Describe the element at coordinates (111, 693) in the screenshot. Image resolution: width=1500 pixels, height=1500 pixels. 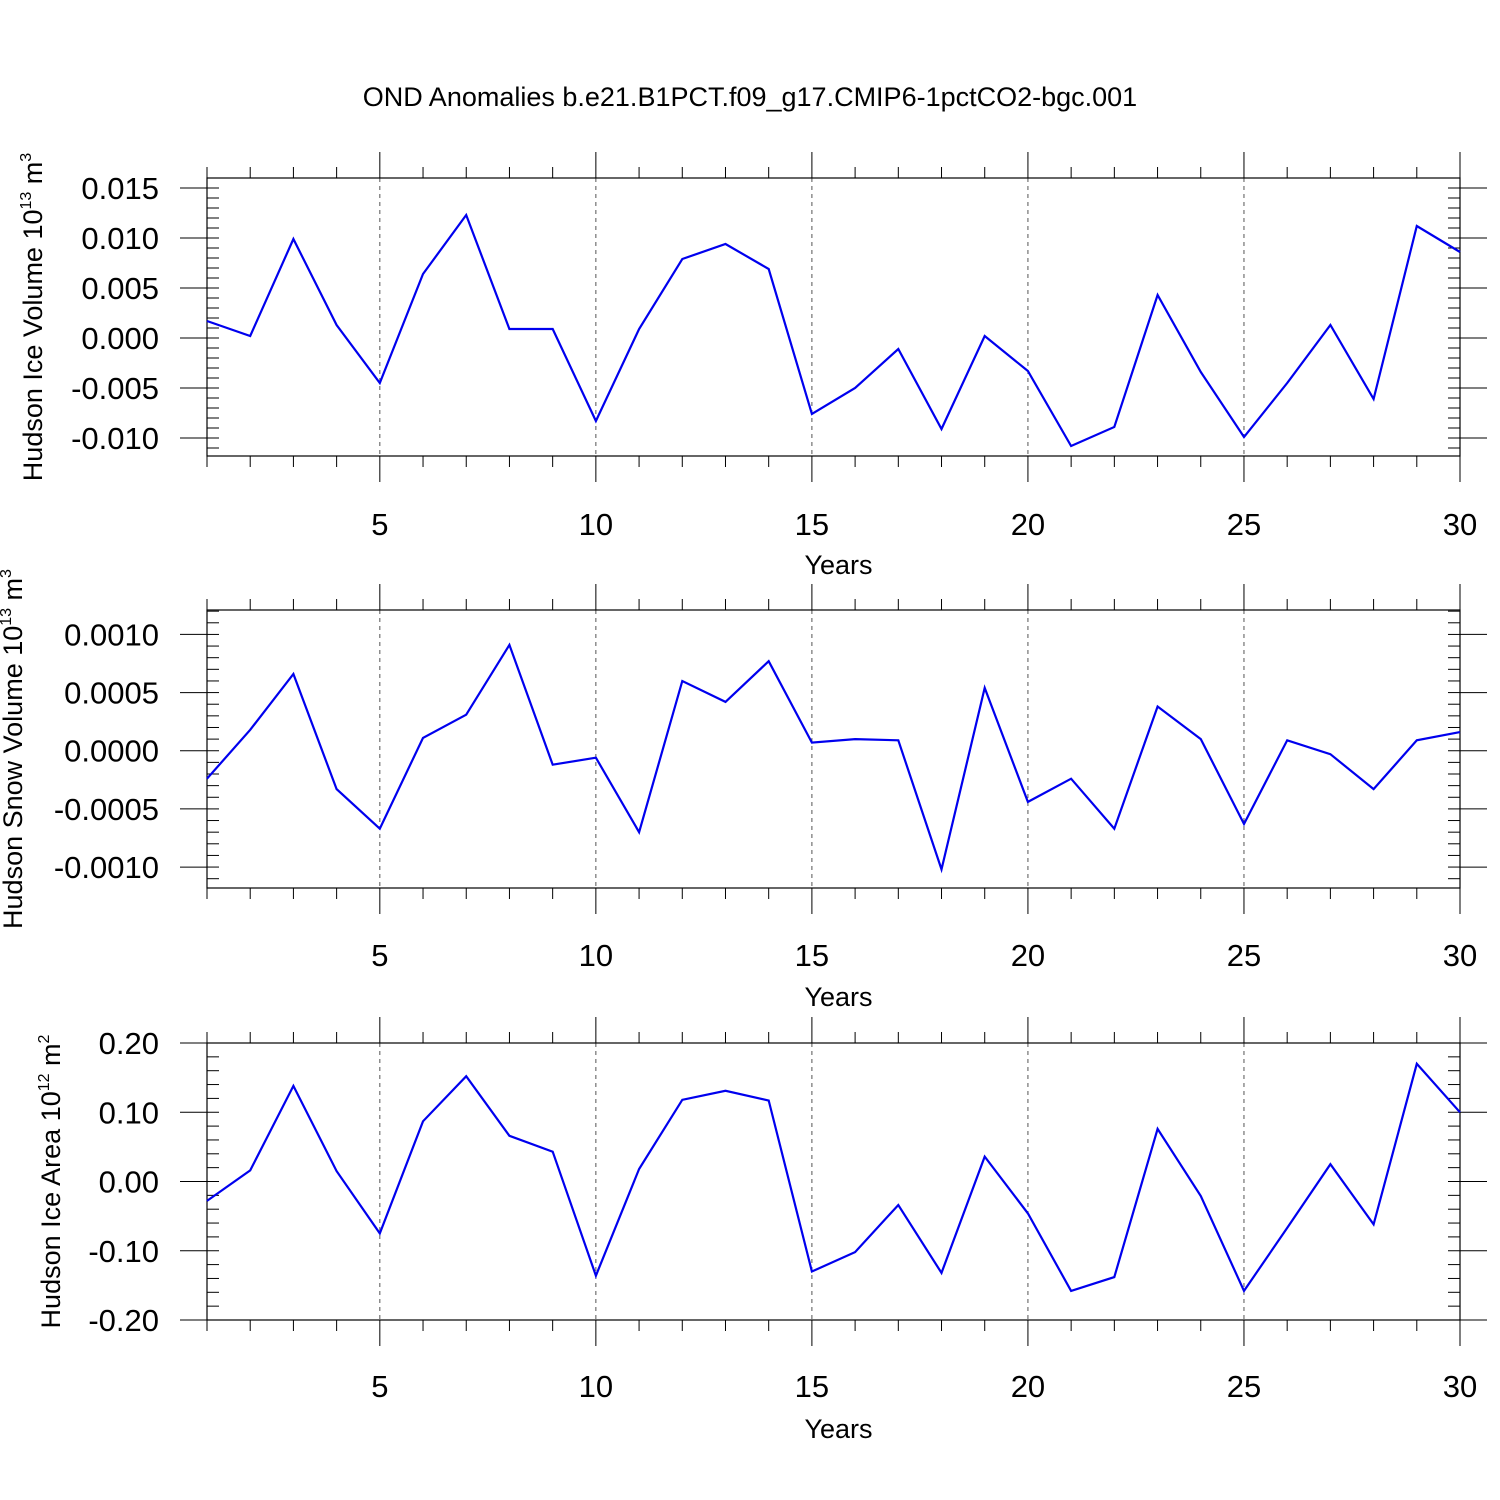
I see `y-tick-label: 0.0005` at that location.